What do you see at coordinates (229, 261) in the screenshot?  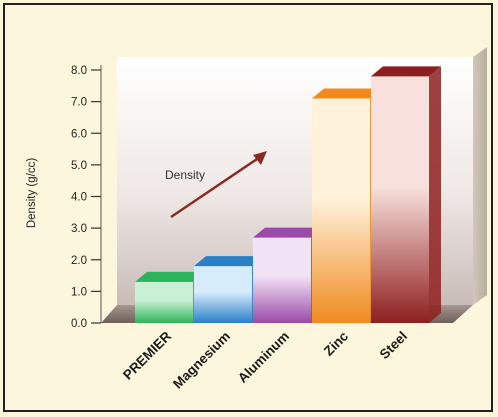 I see `bar-top-magnesium` at bounding box center [229, 261].